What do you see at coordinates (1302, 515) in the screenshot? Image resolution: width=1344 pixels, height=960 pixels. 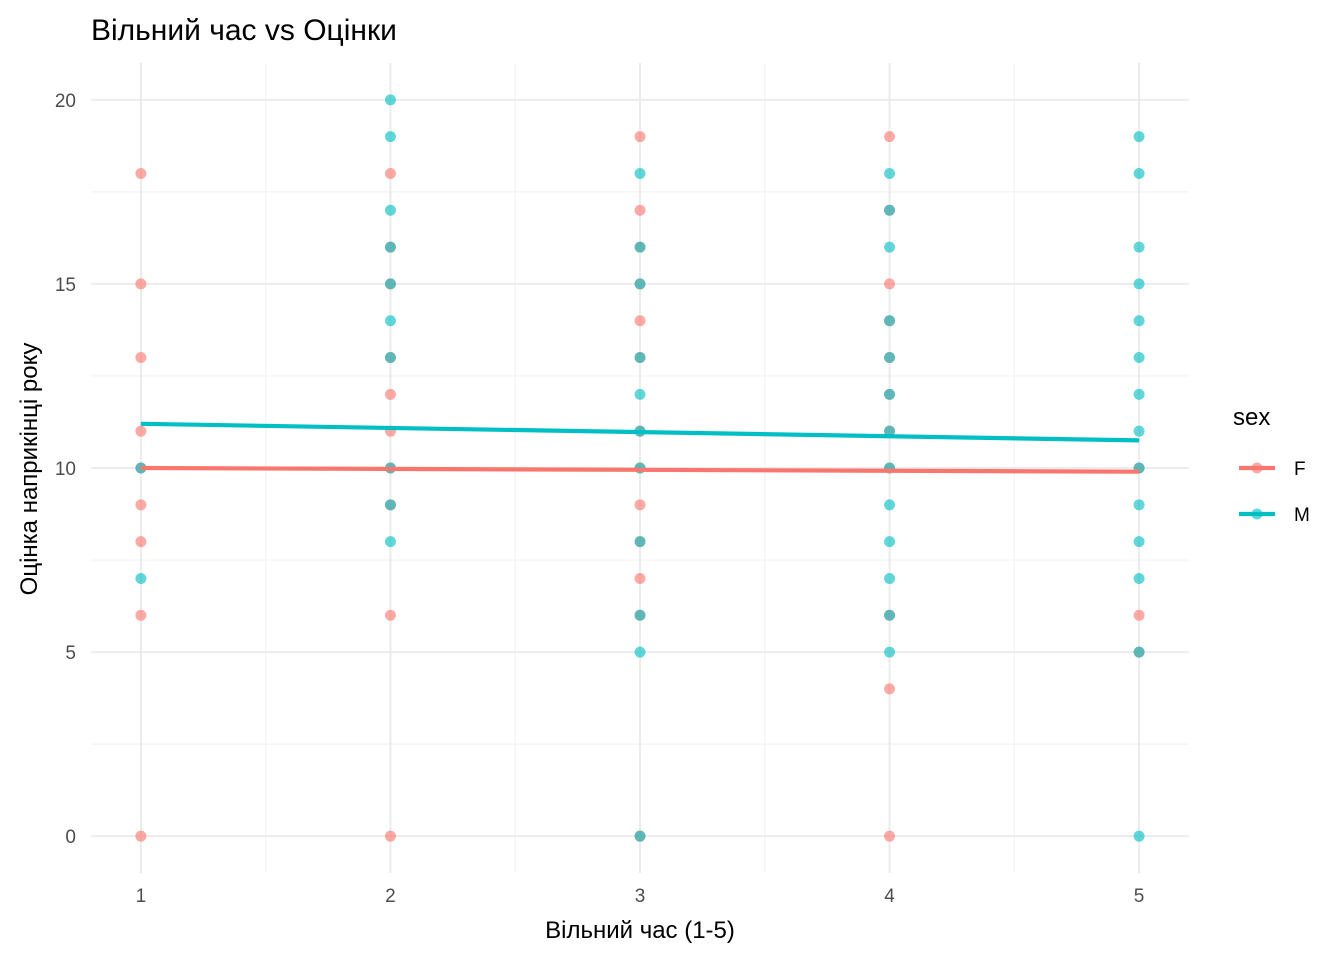 I see `legend-label-m: M` at bounding box center [1302, 515].